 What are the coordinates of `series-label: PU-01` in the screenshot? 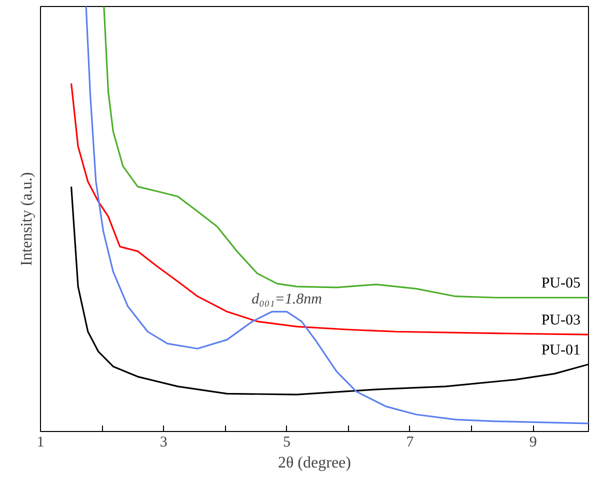 It's located at (560, 350).